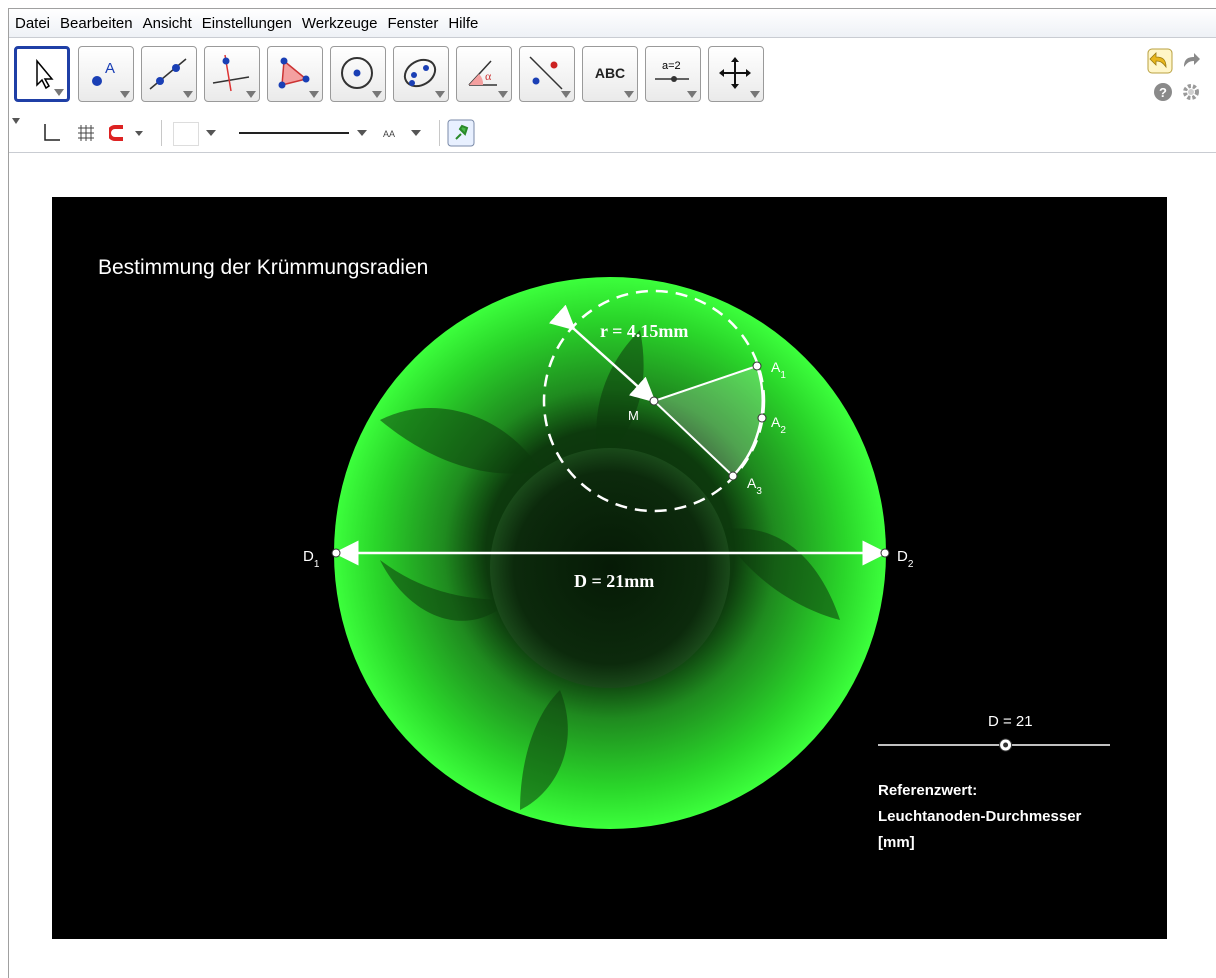 Image resolution: width=1216 pixels, height=978 pixels. What do you see at coordinates (928, 790) in the screenshot?
I see `reference-line-1: Referenzwert:` at bounding box center [928, 790].